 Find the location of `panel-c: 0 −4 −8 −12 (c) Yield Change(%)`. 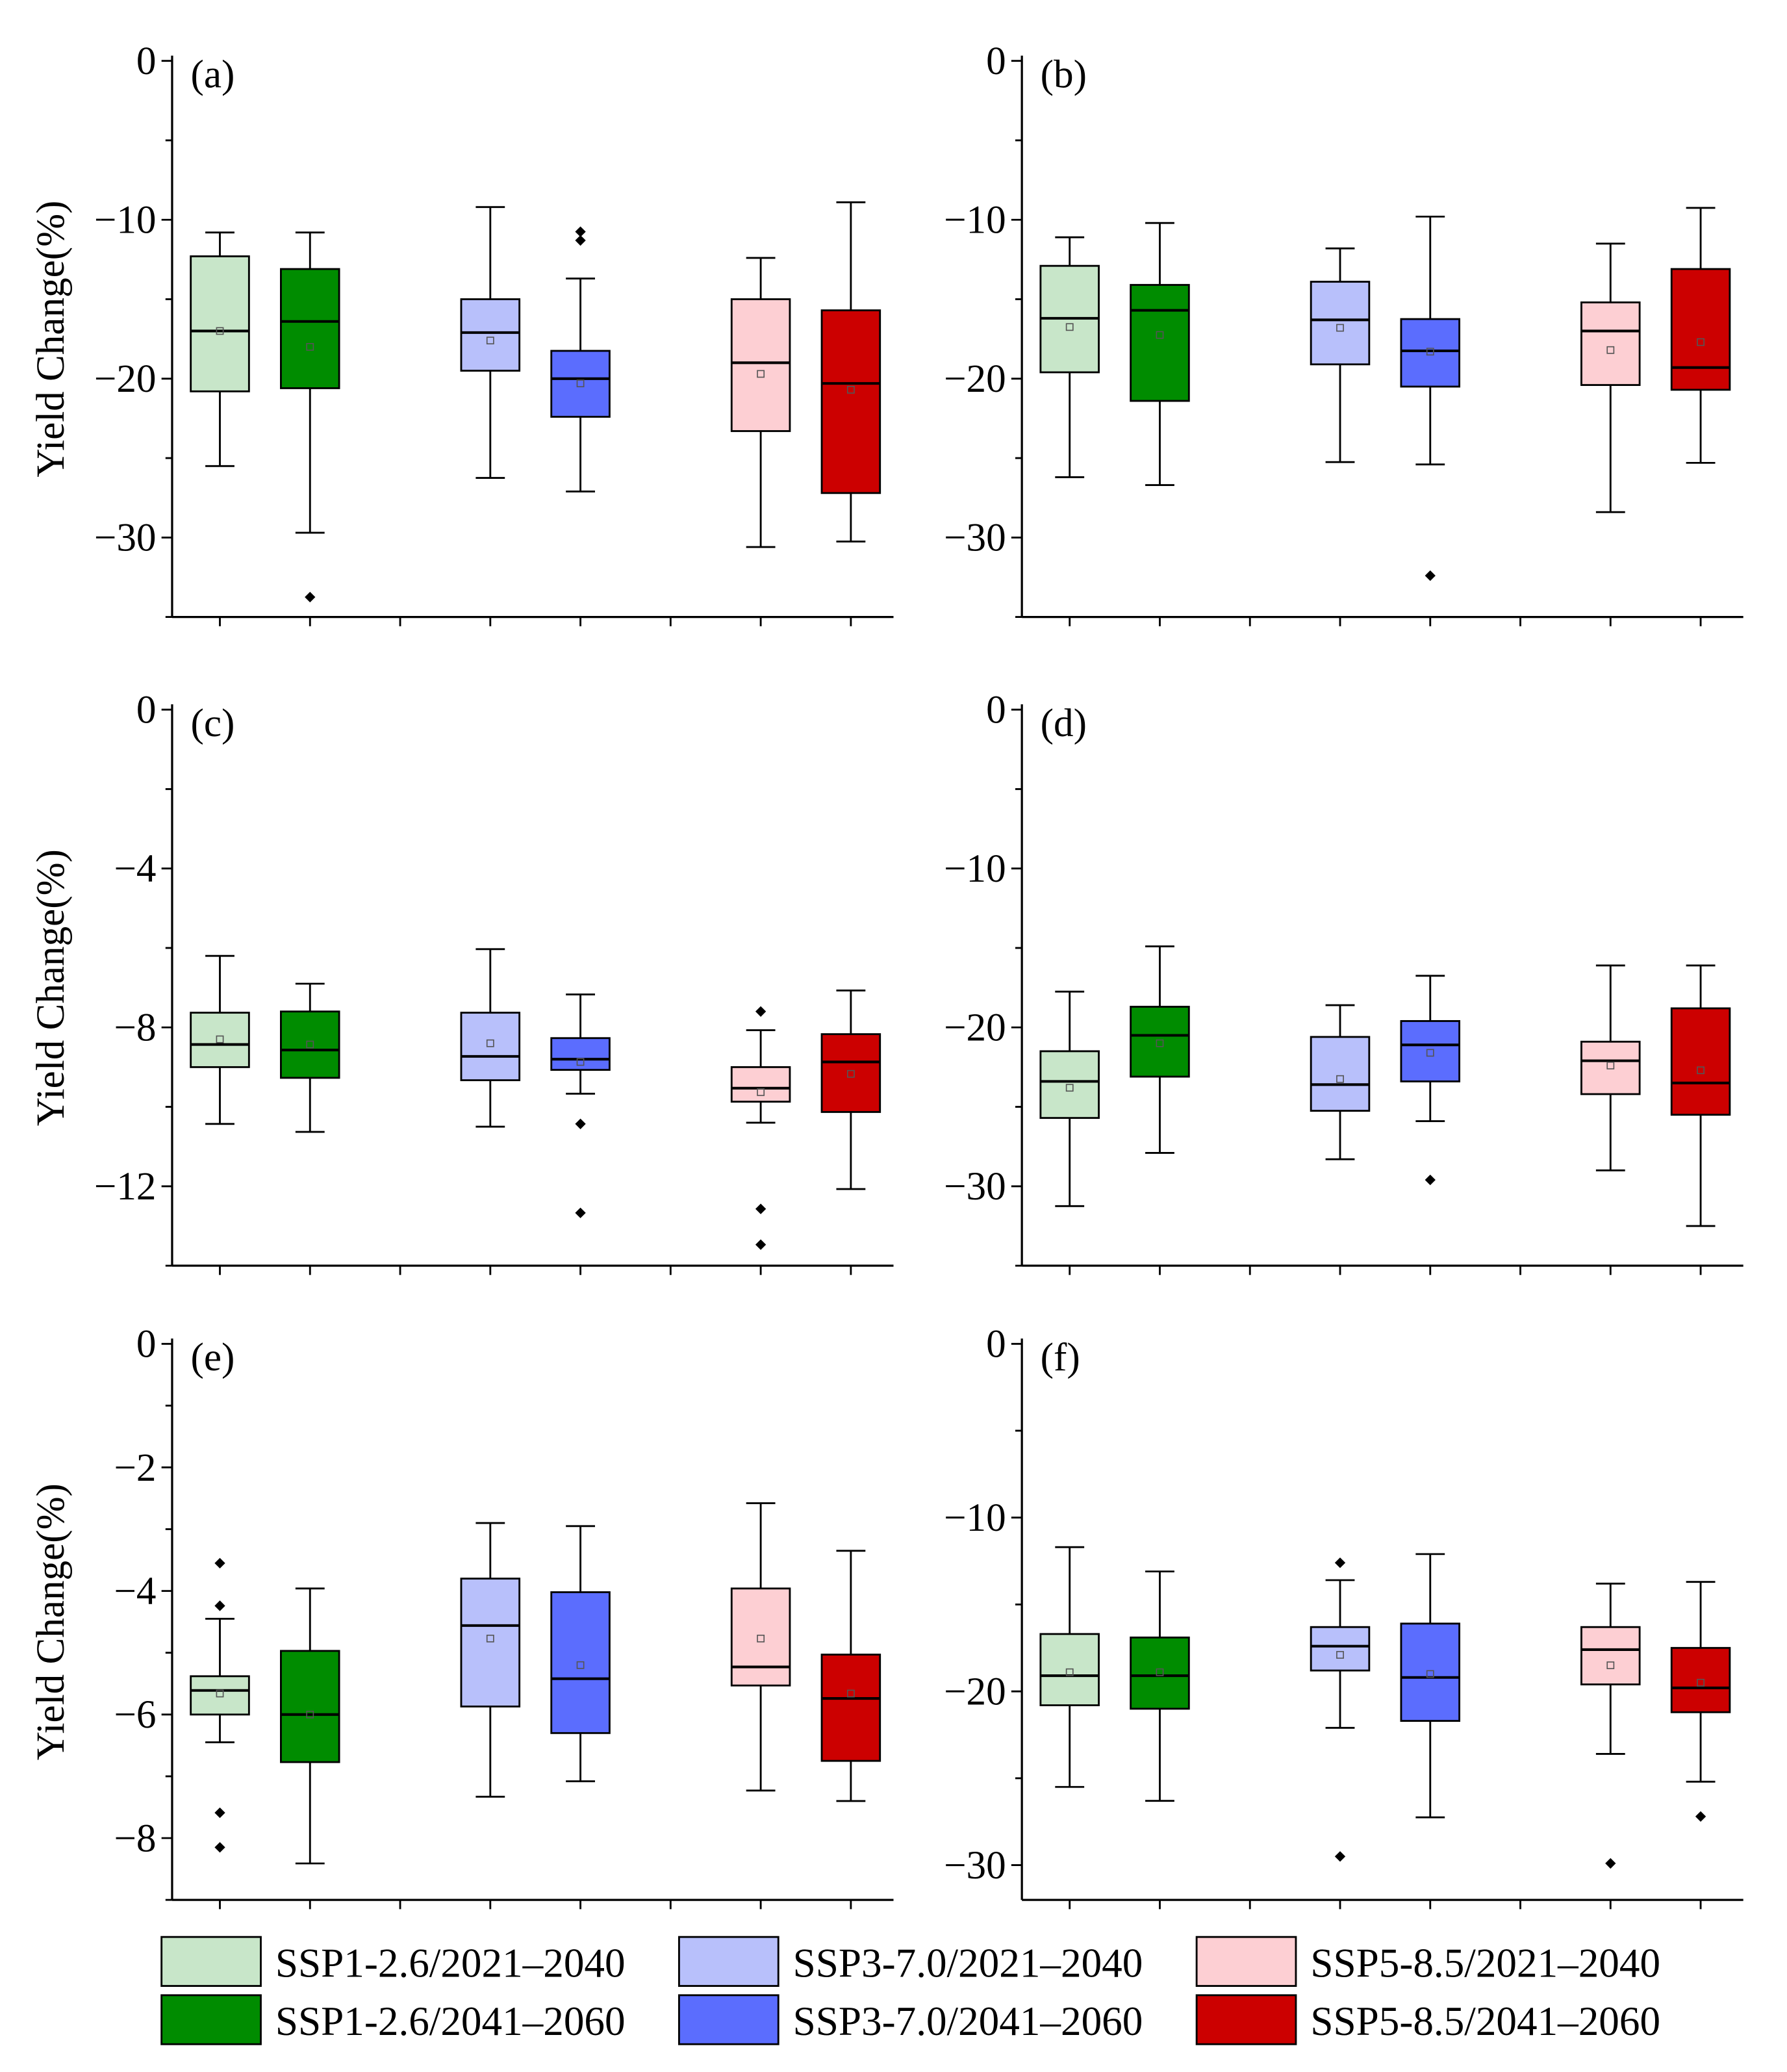

panel-c: 0 −4 −8 −12 (c) Yield Change(%) is located at coordinates (461, 982).